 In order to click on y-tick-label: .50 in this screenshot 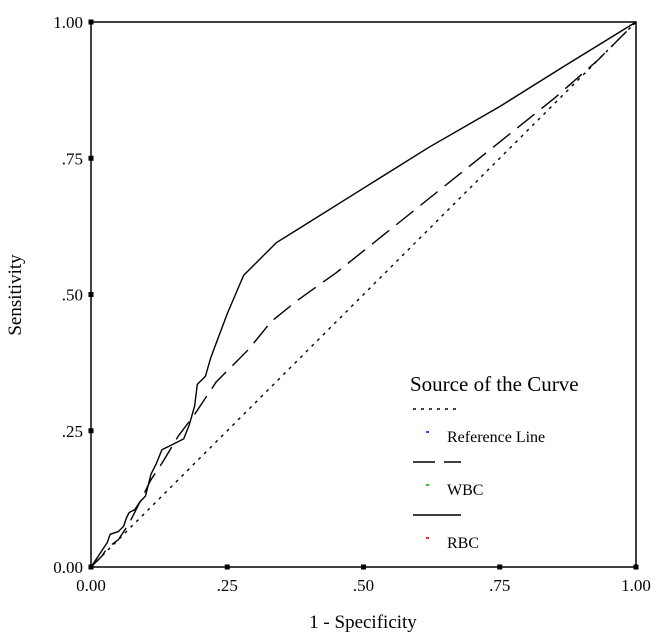, I will do `click(72, 295)`.